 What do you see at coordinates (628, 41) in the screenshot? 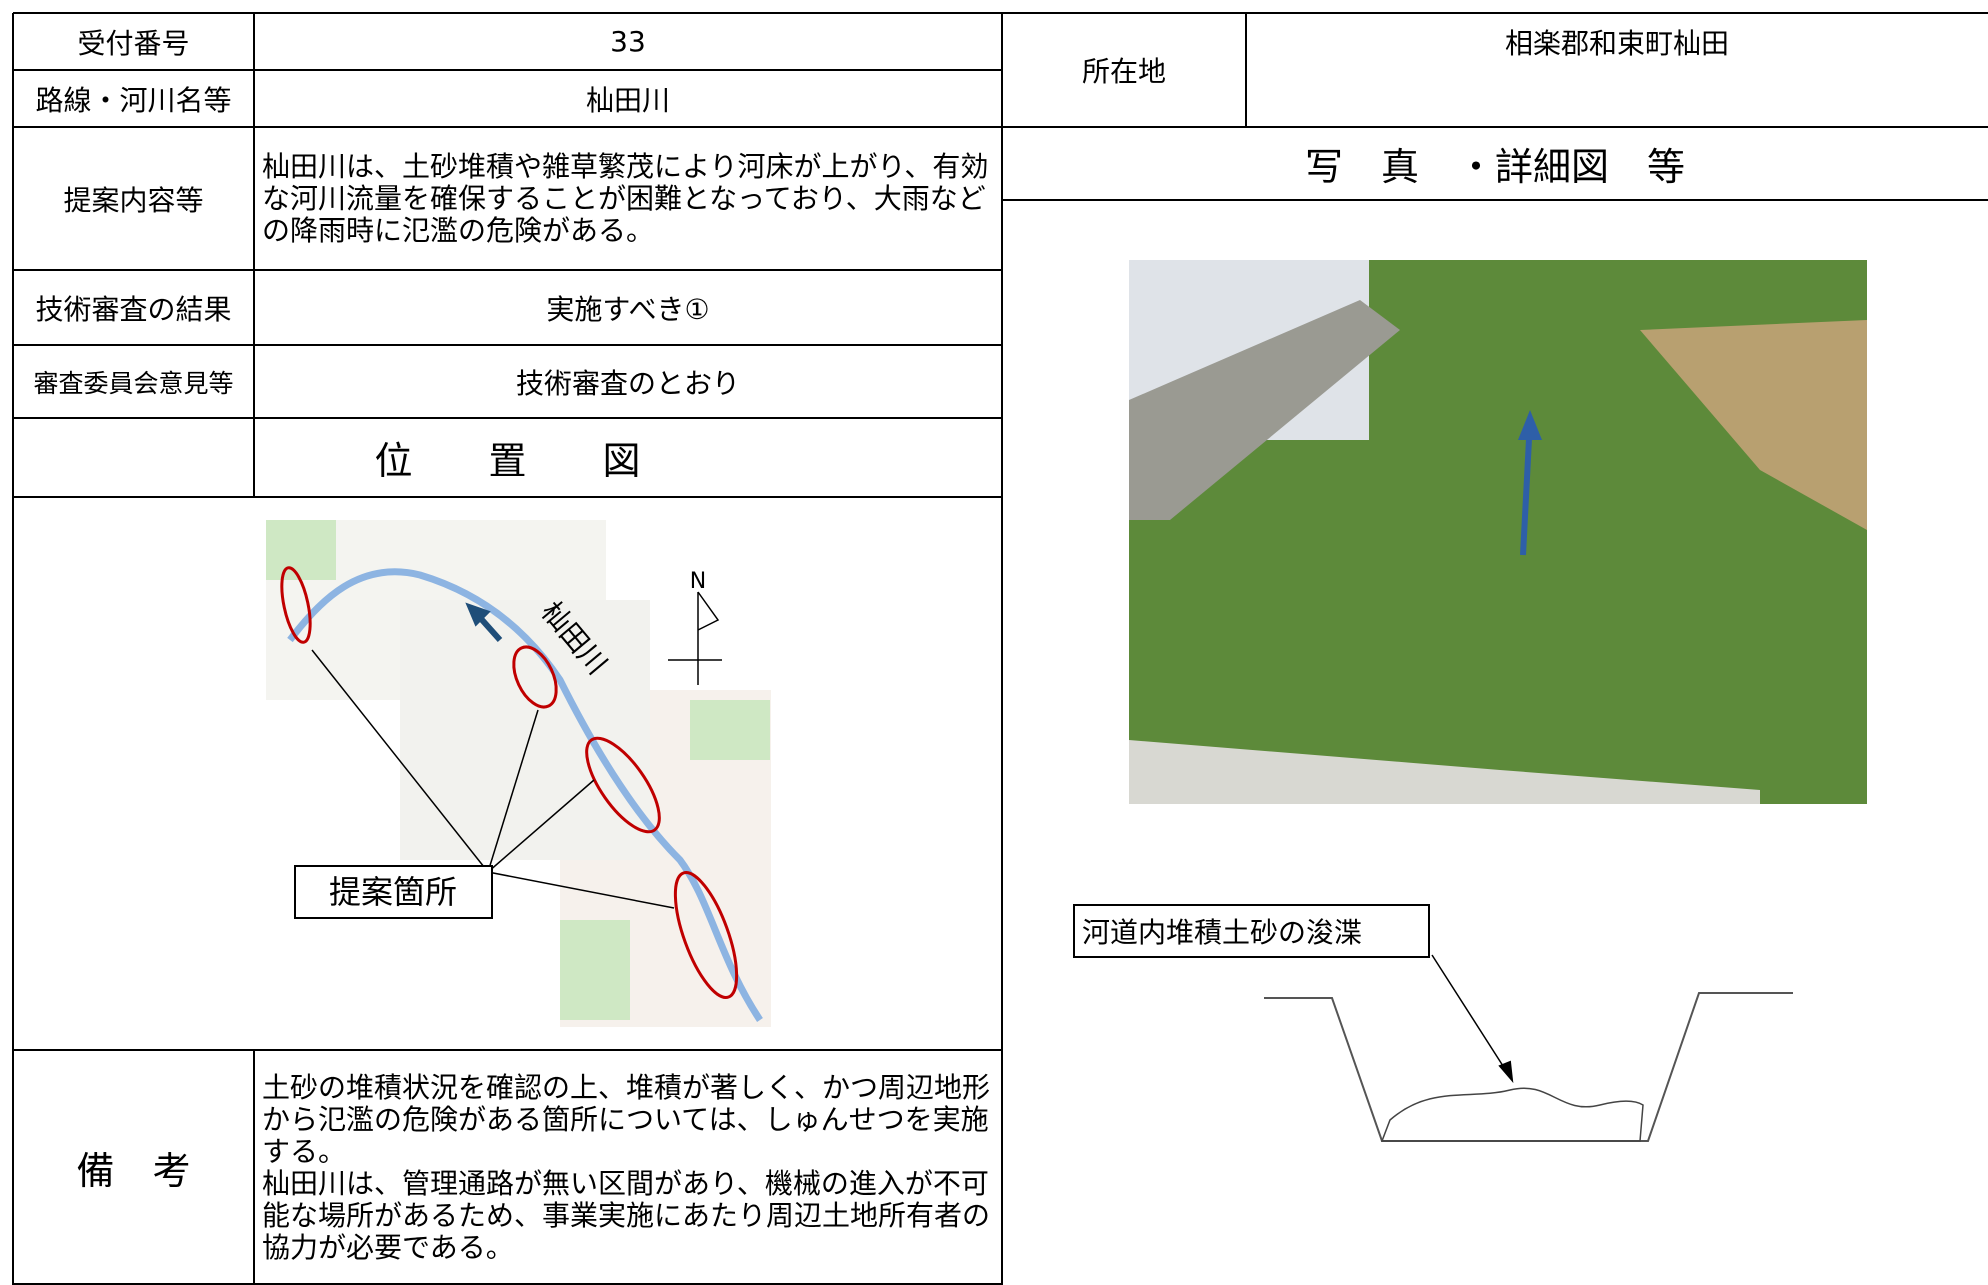
I see `value: 33` at bounding box center [628, 41].